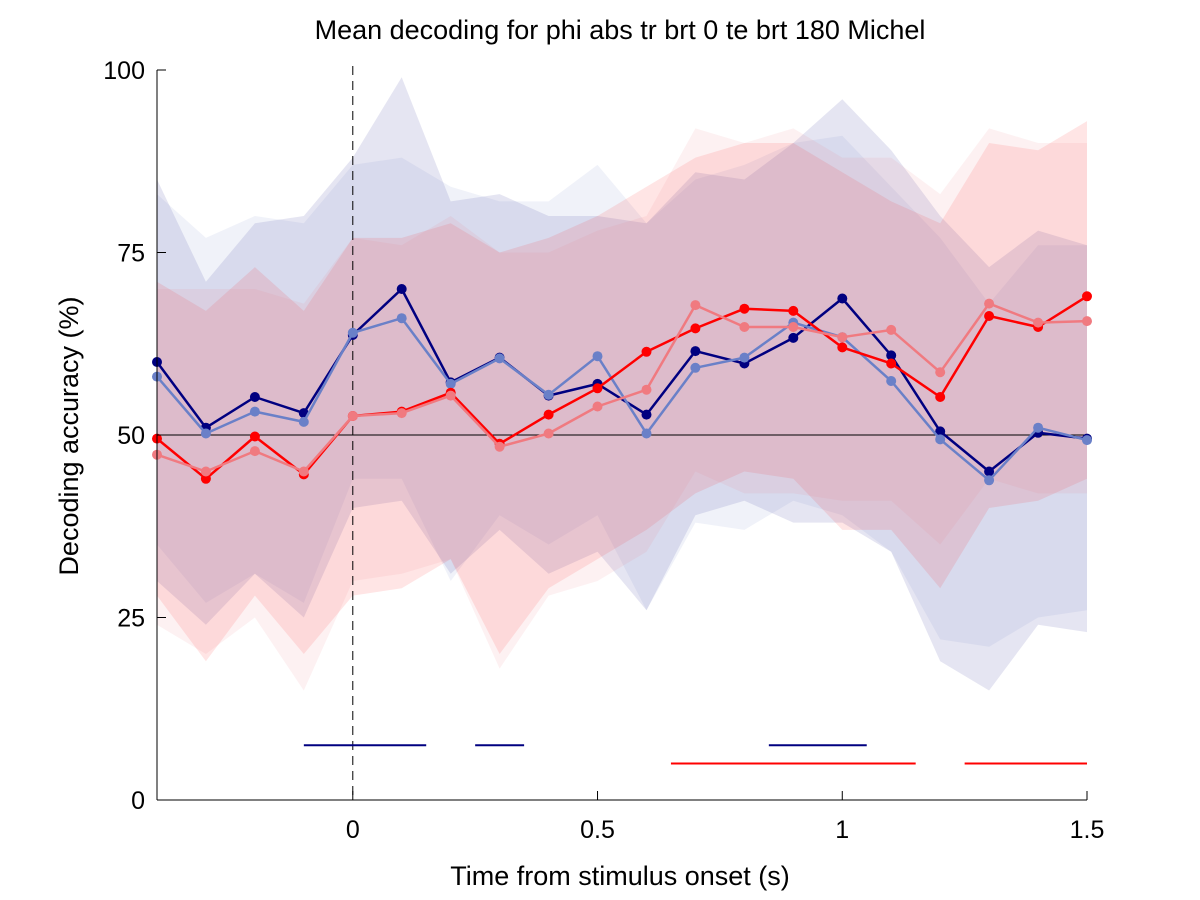 The width and height of the screenshot is (1200, 900). I want to click on x-tick-label: 1.5, so click(1087, 830).